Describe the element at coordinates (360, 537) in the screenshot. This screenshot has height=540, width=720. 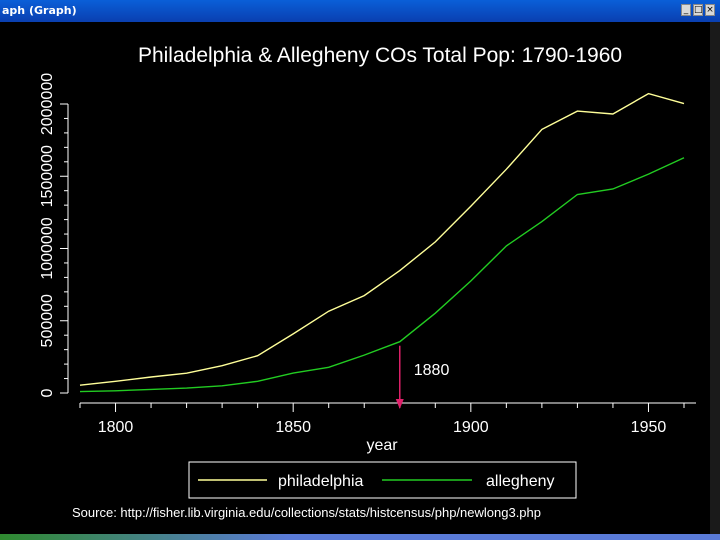
I see `taskbar-strip` at that location.